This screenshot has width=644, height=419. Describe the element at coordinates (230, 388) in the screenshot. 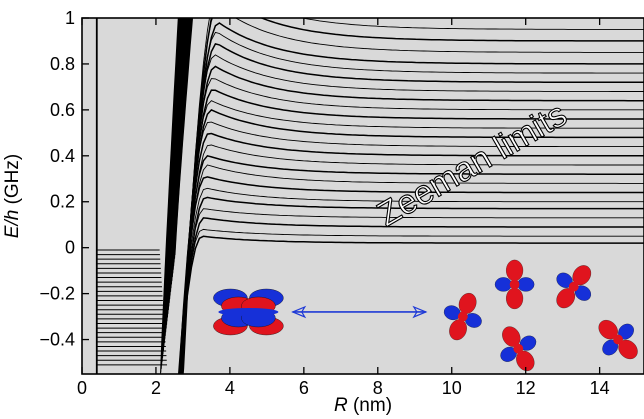

I see `x-tick-label: 4` at that location.